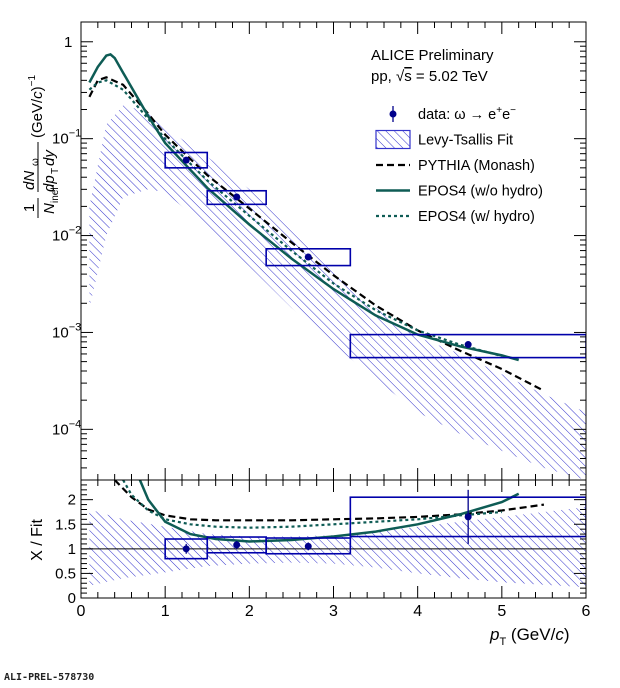  Describe the element at coordinates (66, 428) in the screenshot. I see `y-tick-label-top: 10⁻⁴` at that location.